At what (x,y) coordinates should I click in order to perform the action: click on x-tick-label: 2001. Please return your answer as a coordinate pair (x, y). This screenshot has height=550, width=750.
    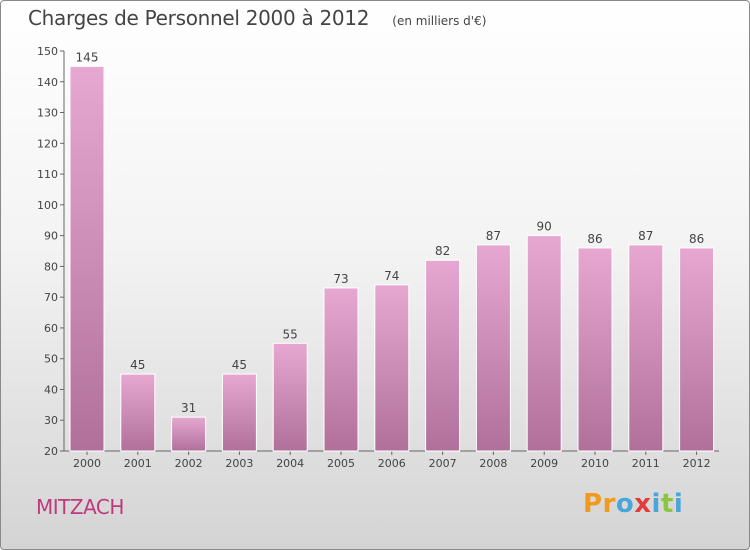
    Looking at the image, I should click on (138, 463).